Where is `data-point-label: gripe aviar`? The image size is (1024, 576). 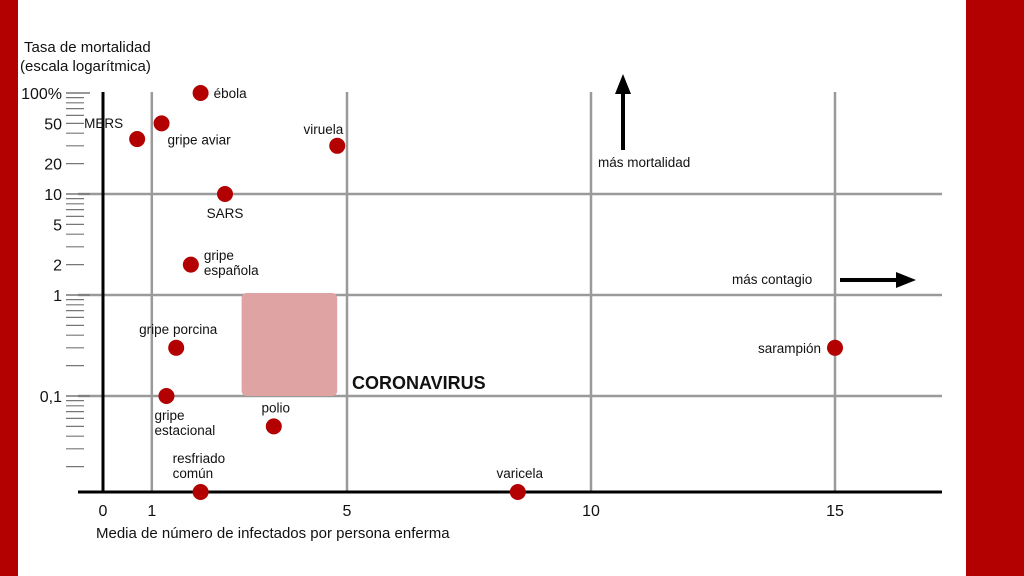
data-point-label: gripe aviar is located at coordinates (200, 139).